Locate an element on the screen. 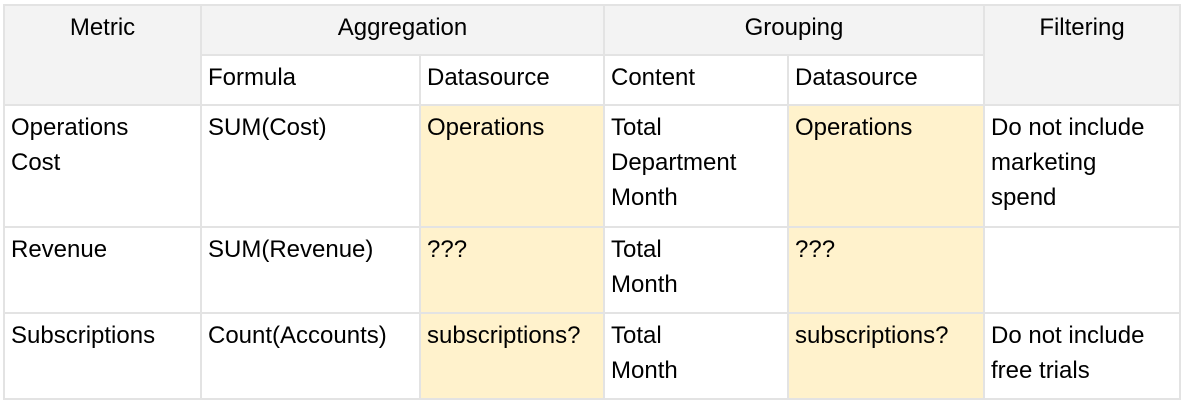 The image size is (1185, 417). subheader-group-datasource: Datasource is located at coordinates (886, 80).